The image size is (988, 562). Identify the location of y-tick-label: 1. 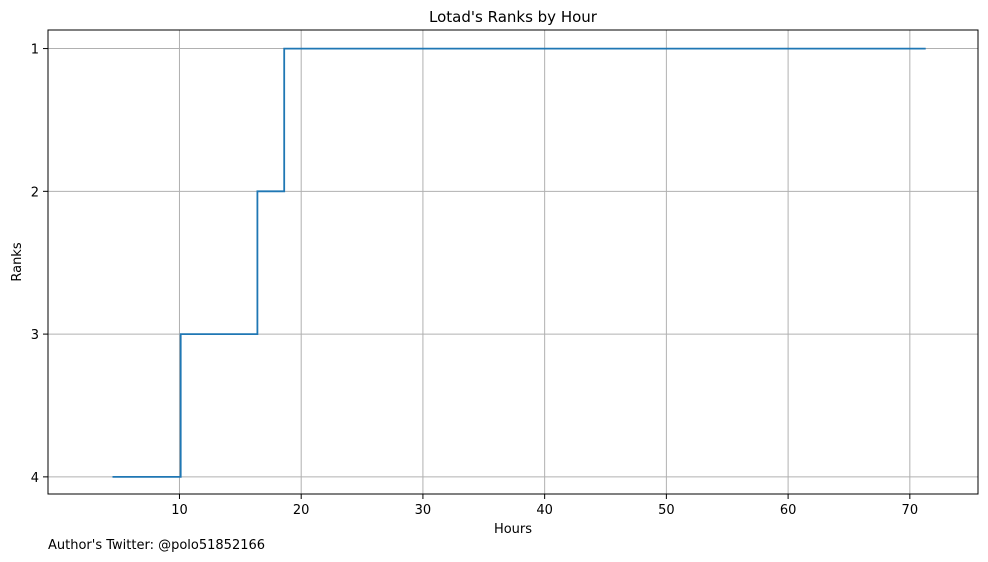
(35, 50).